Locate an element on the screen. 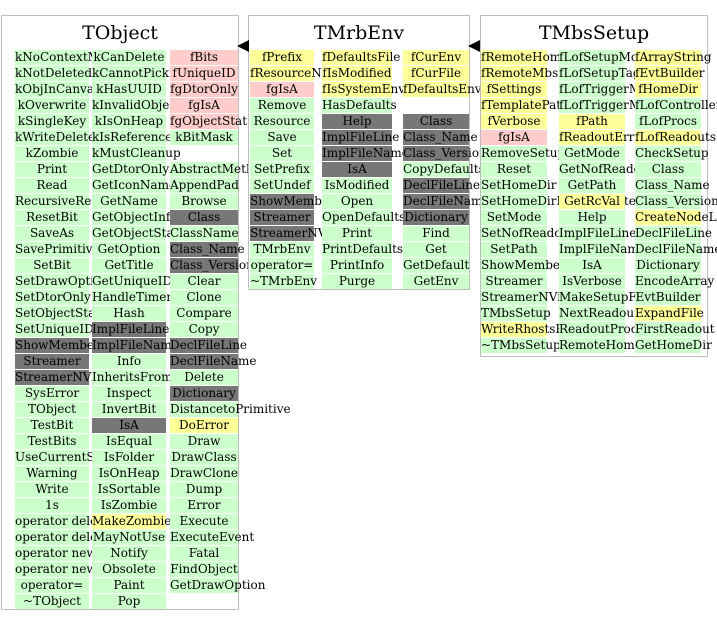 This screenshot has width=717, height=624. member-cell: ResetBit is located at coordinates (52, 217).